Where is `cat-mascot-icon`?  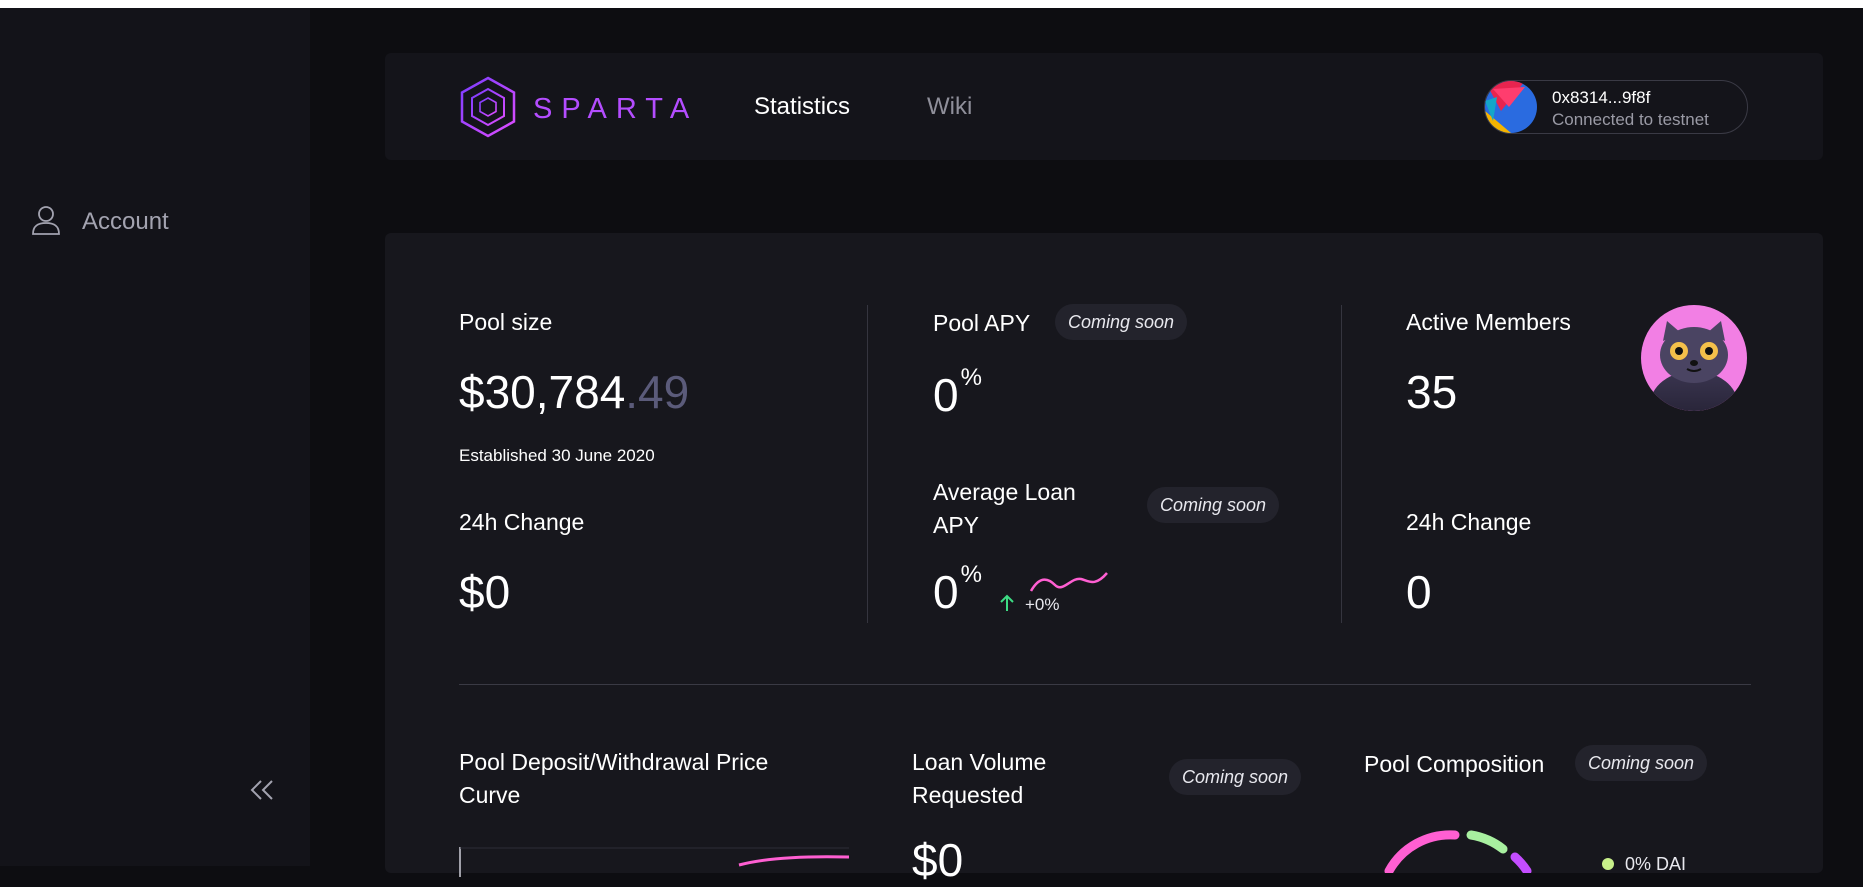
cat-mascot-icon is located at coordinates (1694, 360).